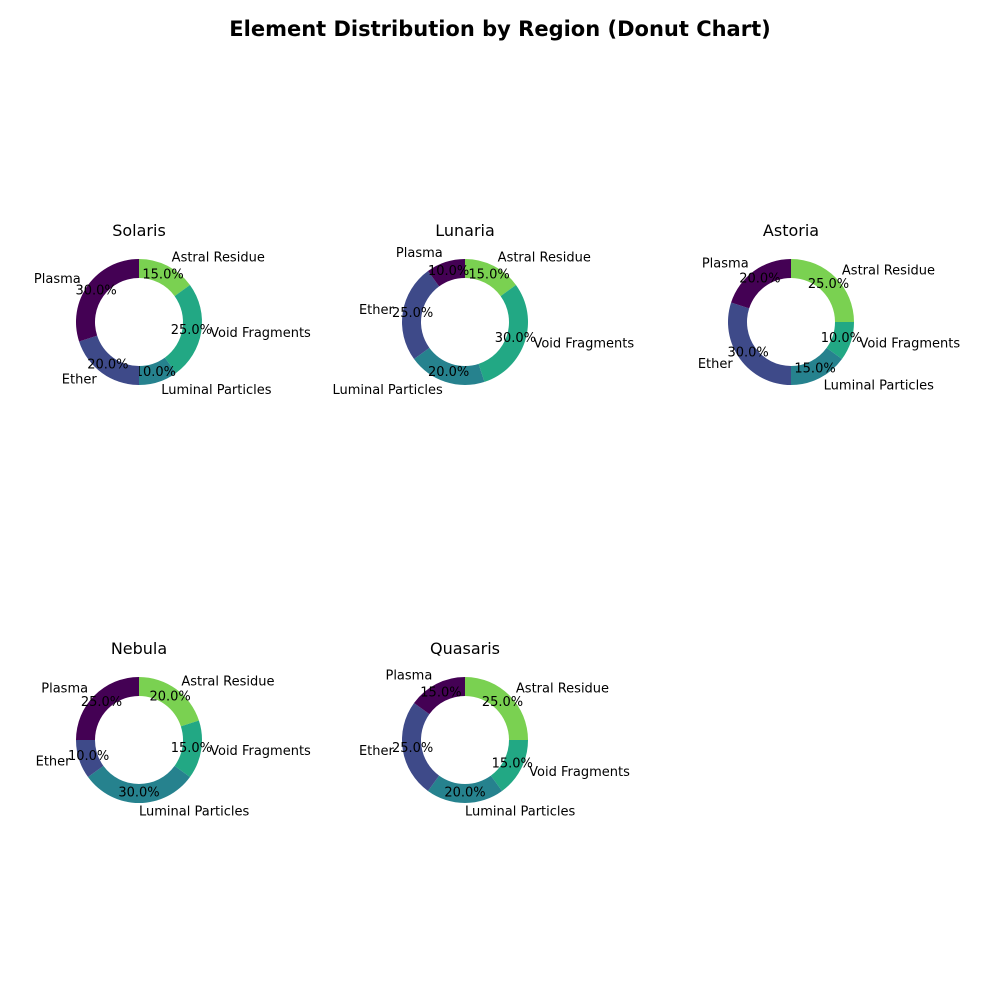 The width and height of the screenshot is (1000, 1000). What do you see at coordinates (465, 648) in the screenshot?
I see `subplot-title: Quasaris` at bounding box center [465, 648].